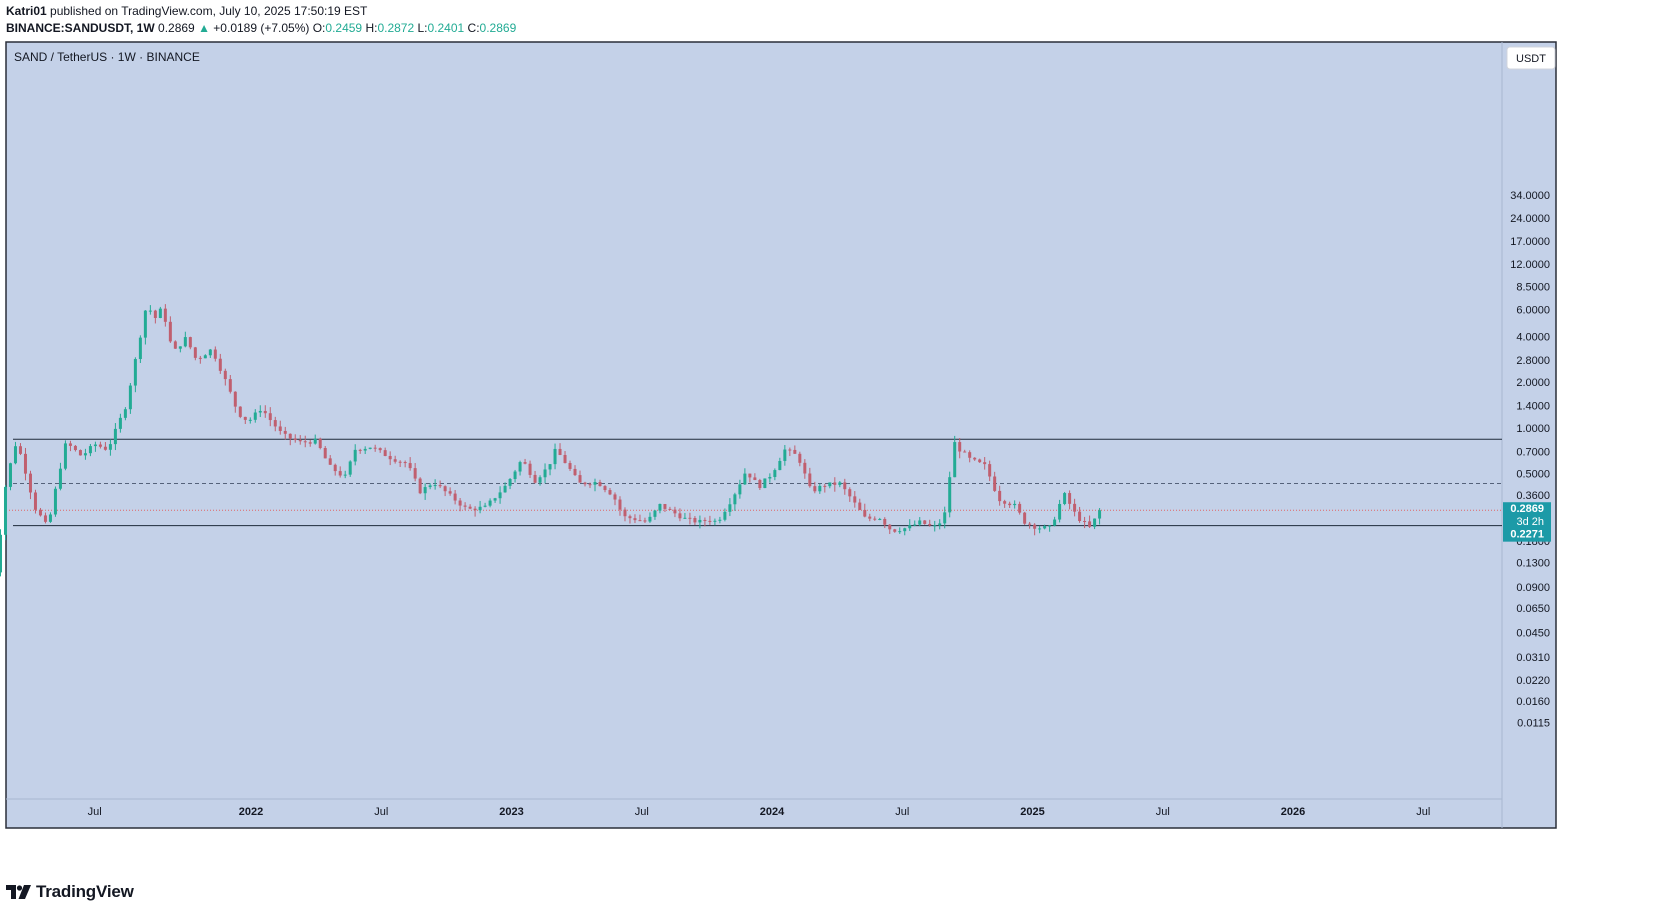 The width and height of the screenshot is (1658, 909). What do you see at coordinates (422, 28) in the screenshot?
I see `low-label: L:` at bounding box center [422, 28].